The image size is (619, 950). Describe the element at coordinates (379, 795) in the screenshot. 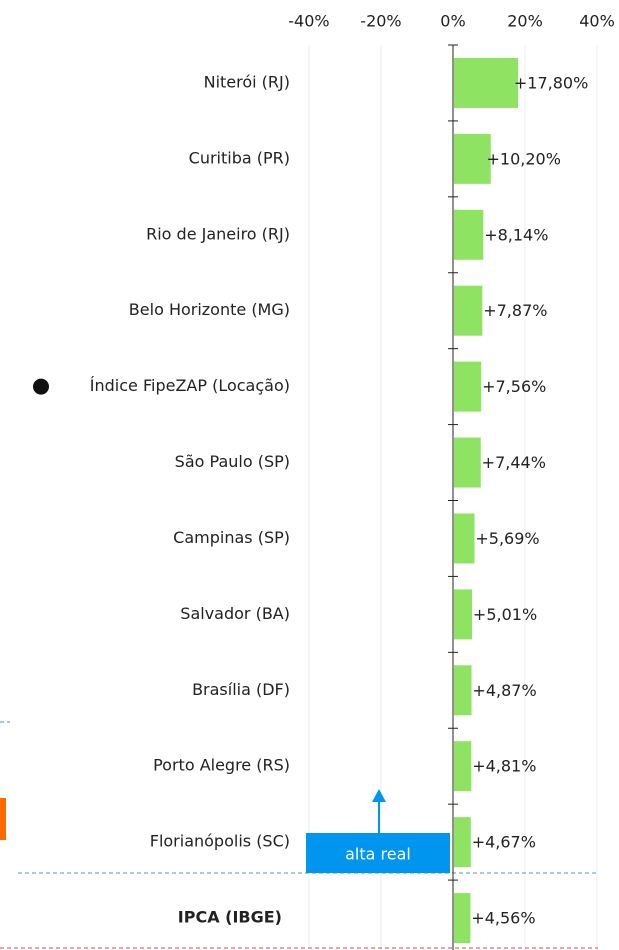

I see `arrow-head` at that location.